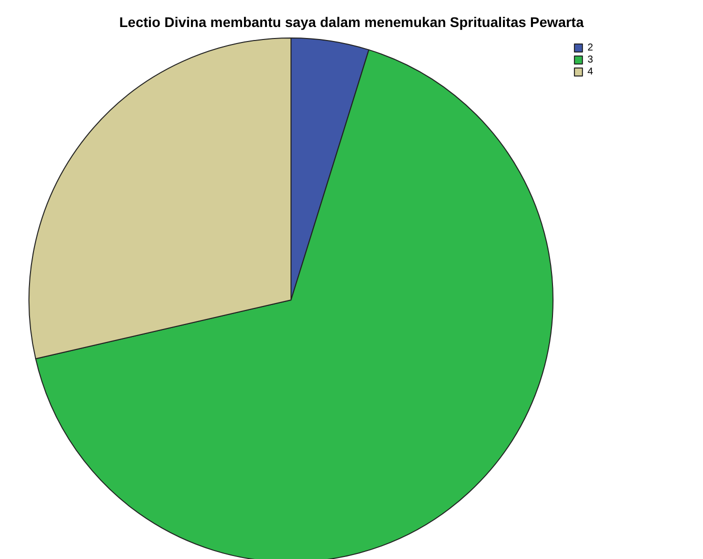 The image size is (703, 559). What do you see at coordinates (351, 22) in the screenshot?
I see `chart-title: Lectio Divina membantu saya dalam menemukan Spritualitas Pewarta` at bounding box center [351, 22].